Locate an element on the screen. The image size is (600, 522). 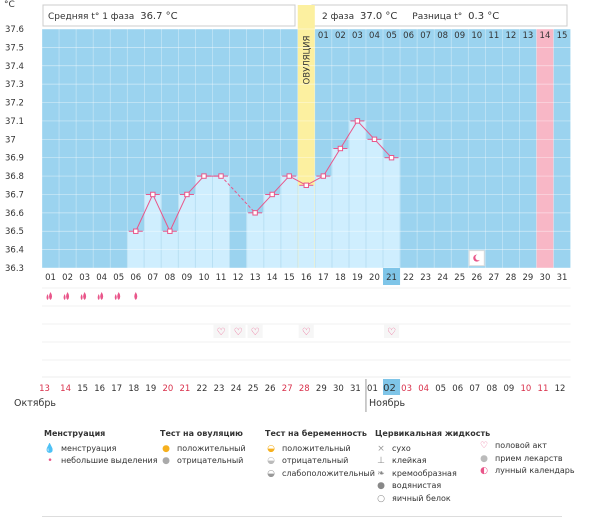
date-label: 28 is located at coordinates (304, 389).